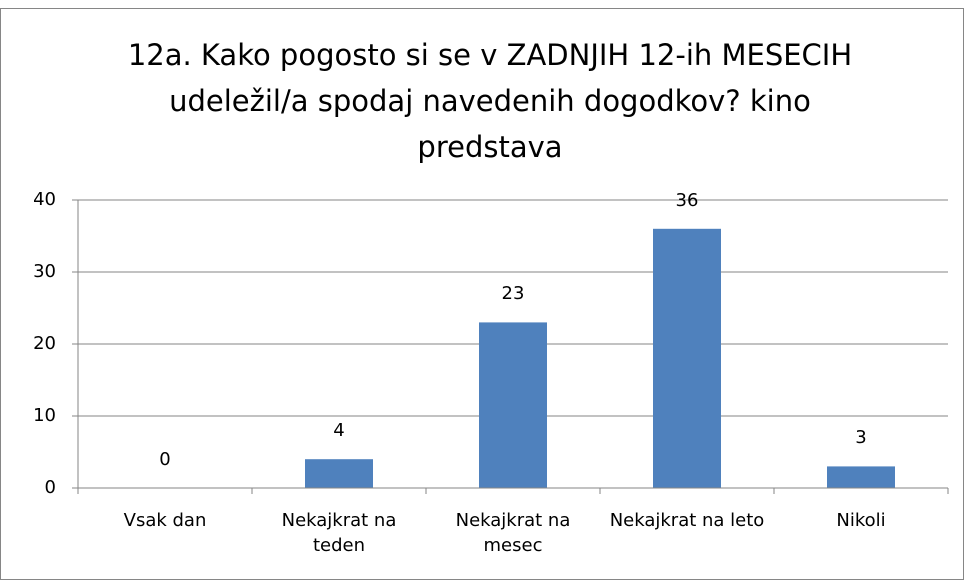 Image resolution: width=965 pixels, height=581 pixels. What do you see at coordinates (513, 533) in the screenshot?
I see `x-tick-label: Nekajkrat na mesec` at bounding box center [513, 533].